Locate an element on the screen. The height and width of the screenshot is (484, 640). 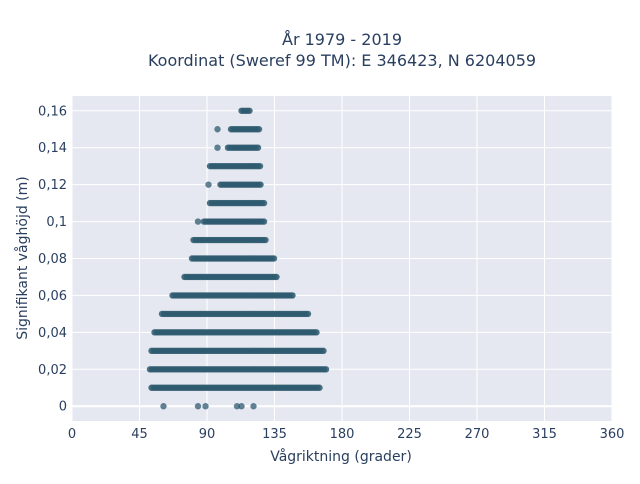
y-axis-title: Signifikant våghöjd (m) is located at coordinates (22, 257).